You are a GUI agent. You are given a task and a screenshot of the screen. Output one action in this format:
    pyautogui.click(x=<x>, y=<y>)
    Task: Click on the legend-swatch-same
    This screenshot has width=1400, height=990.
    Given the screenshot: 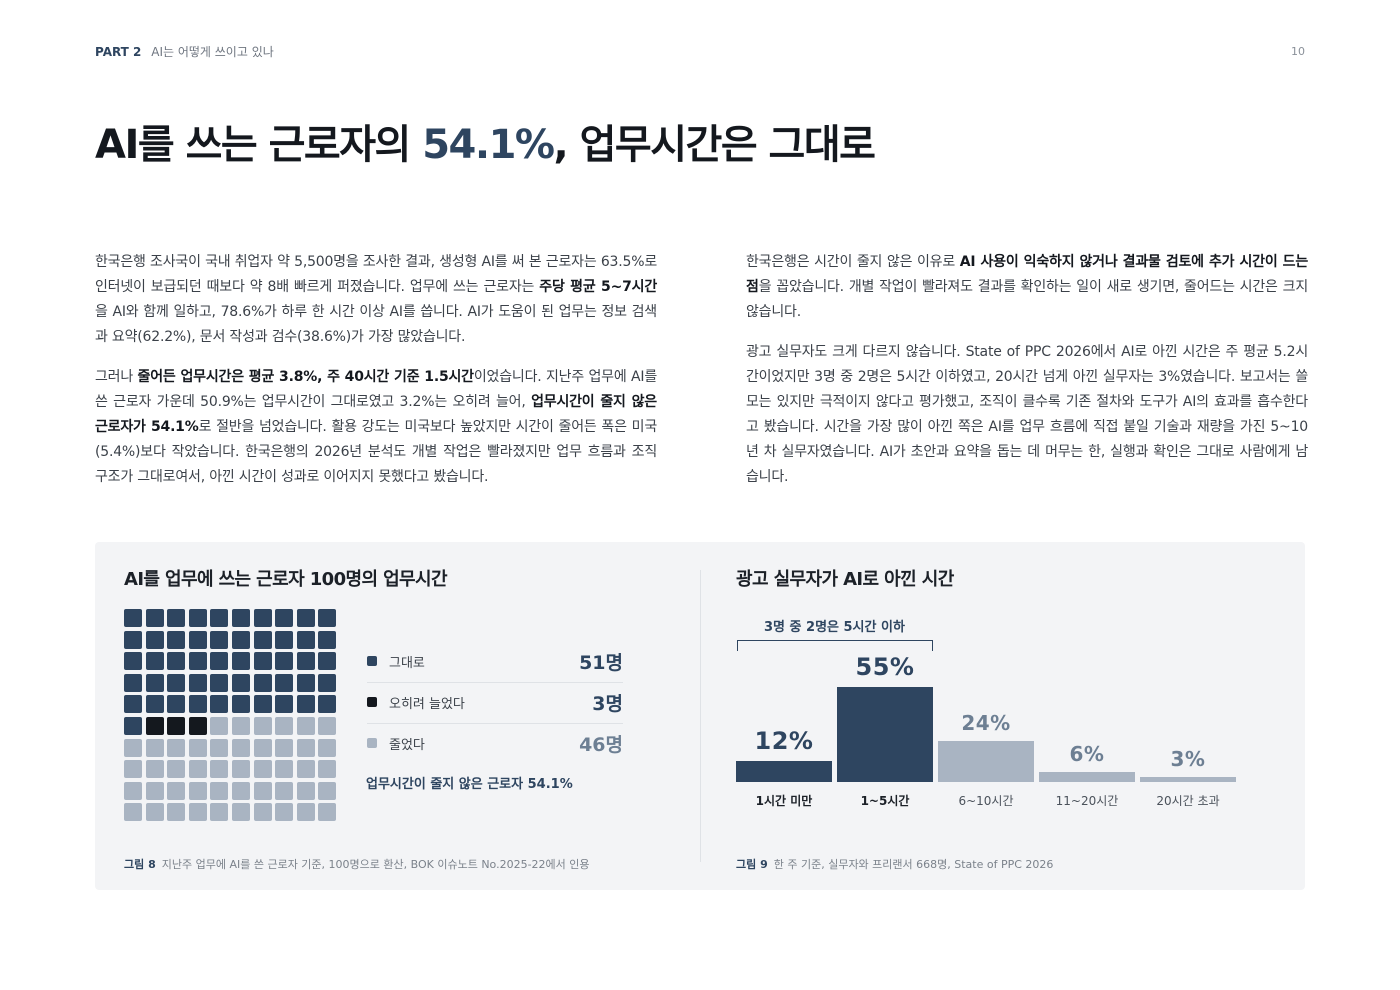 What is the action you would take?
    pyautogui.click(x=372, y=661)
    